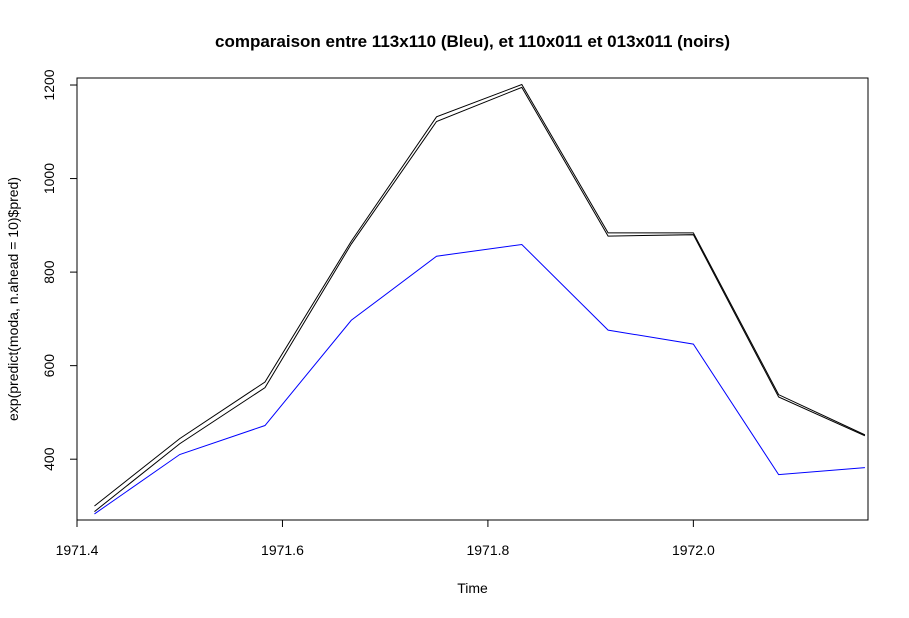 The height and width of the screenshot is (618, 909). What do you see at coordinates (77, 550) in the screenshot?
I see `x-tick-label: 1971.4` at bounding box center [77, 550].